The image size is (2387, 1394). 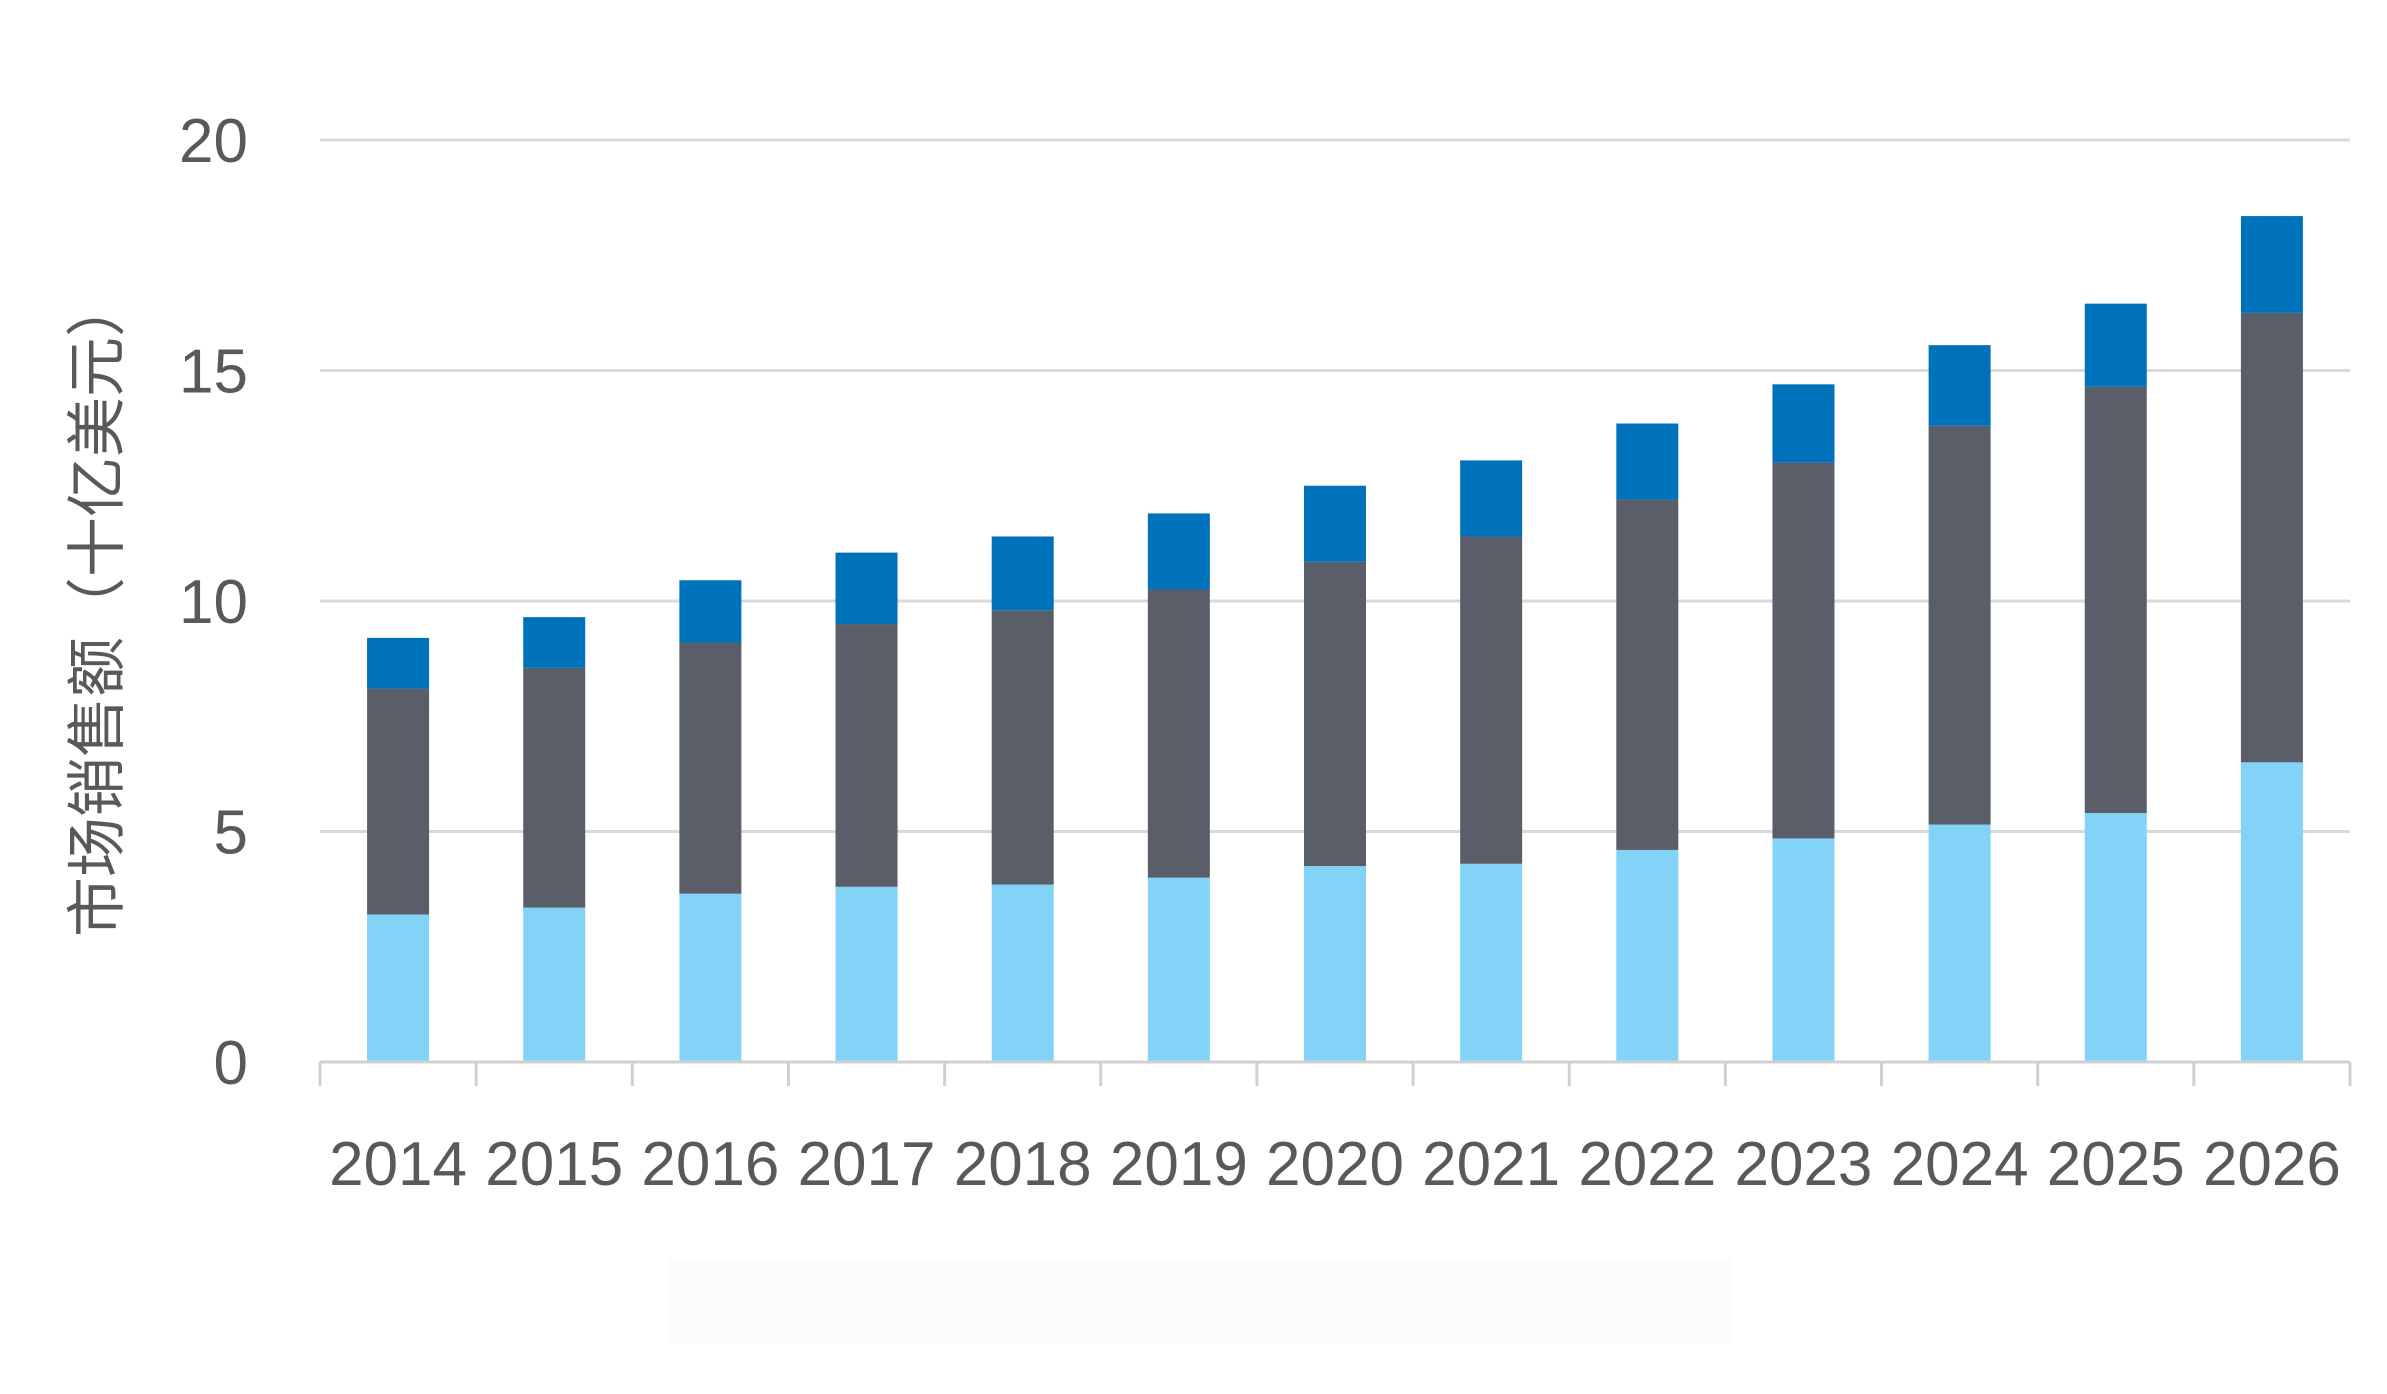 What do you see at coordinates (1023, 1164) in the screenshot?
I see `x-tick-label-2018: 2018` at bounding box center [1023, 1164].